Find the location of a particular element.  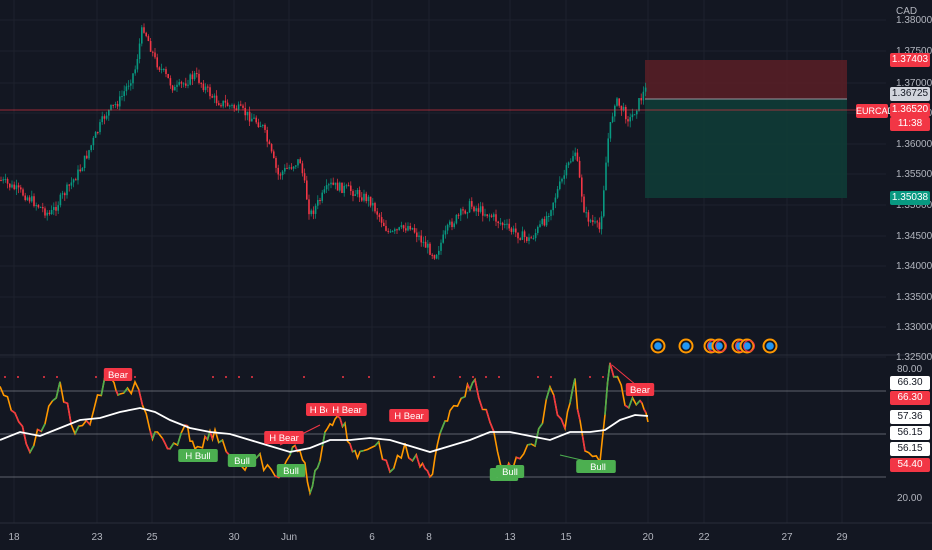

svg-text: H Bear is located at coordinates (409, 416).